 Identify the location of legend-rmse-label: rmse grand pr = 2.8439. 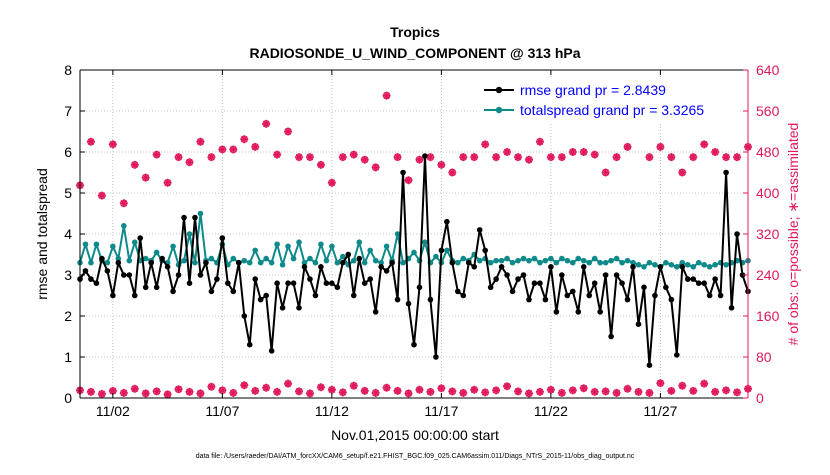
(593, 90).